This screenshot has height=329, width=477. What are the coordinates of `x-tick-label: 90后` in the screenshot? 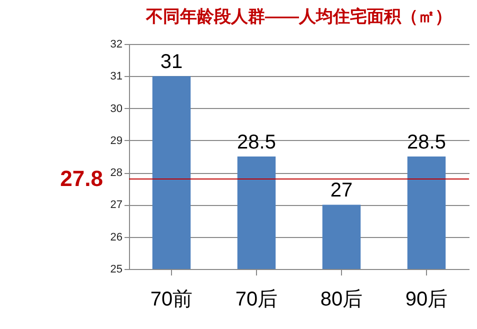 It's located at (426, 299).